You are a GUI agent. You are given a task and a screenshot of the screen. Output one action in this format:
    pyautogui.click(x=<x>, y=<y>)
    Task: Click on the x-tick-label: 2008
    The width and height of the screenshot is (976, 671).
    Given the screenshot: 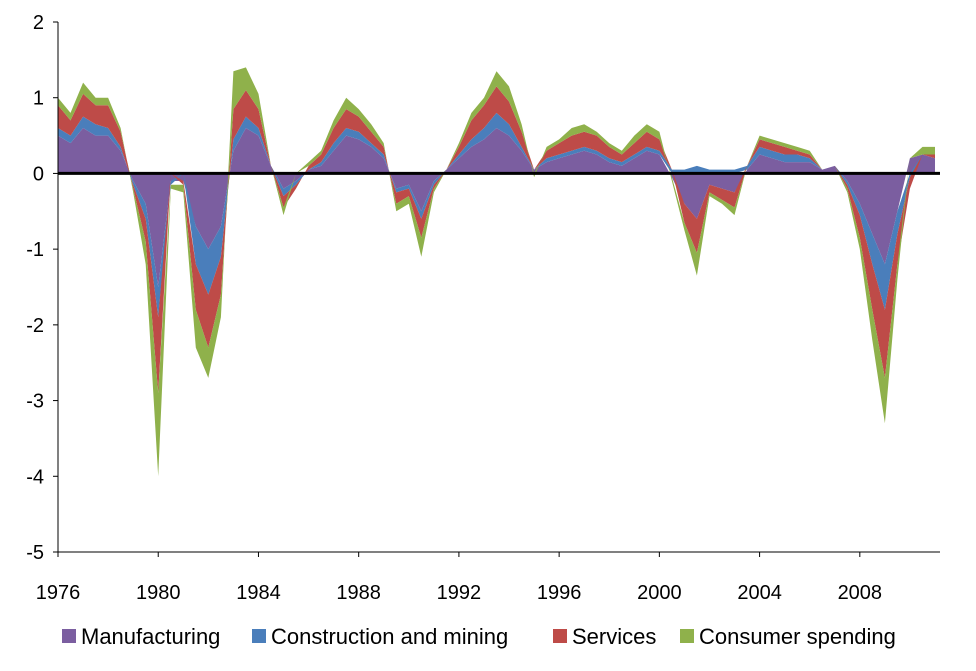 What is the action you would take?
    pyautogui.click(x=860, y=593)
    